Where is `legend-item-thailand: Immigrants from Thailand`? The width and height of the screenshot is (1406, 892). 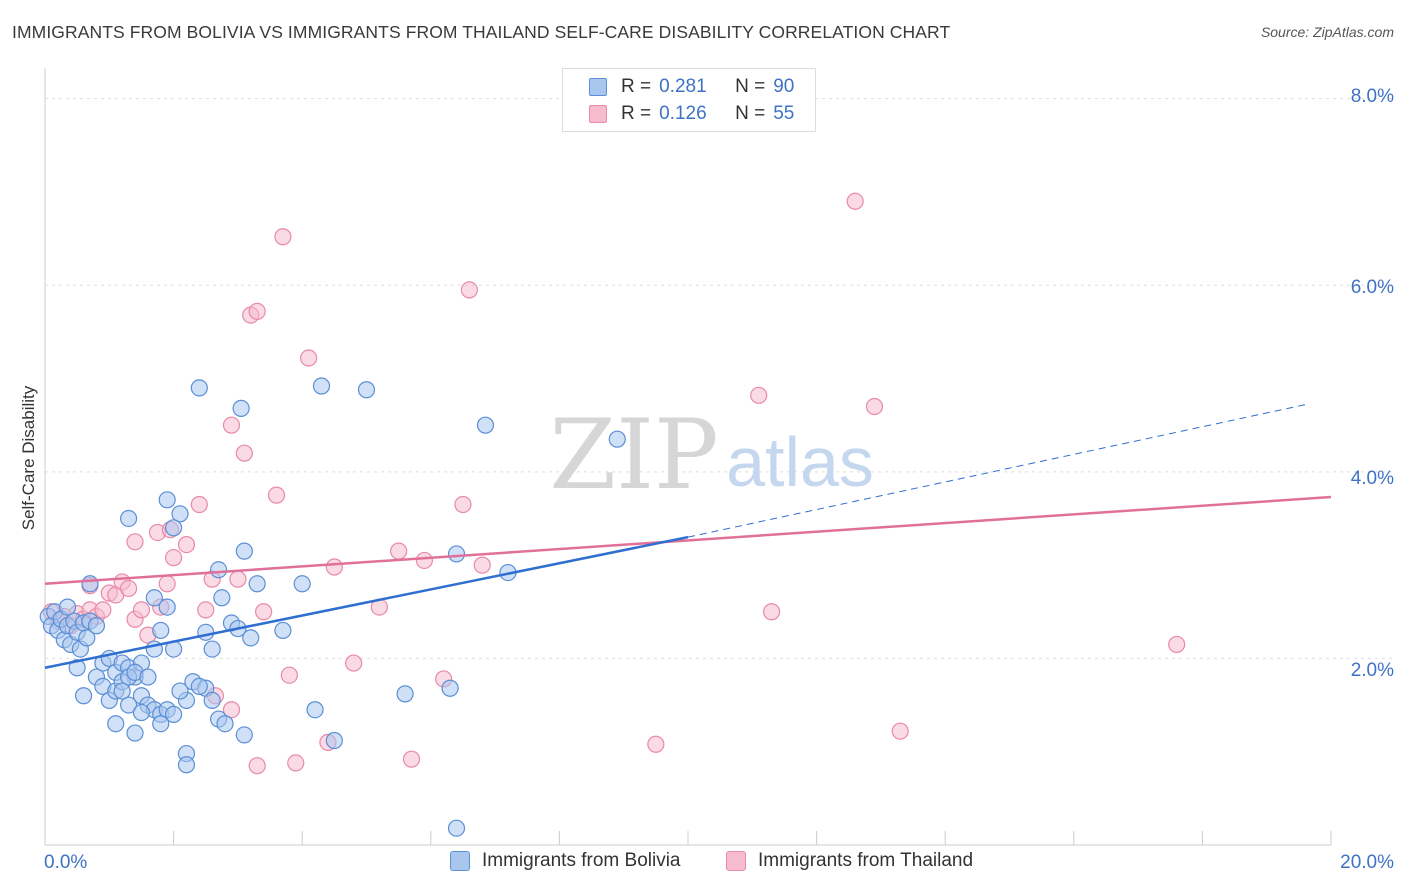
legend-item-thailand: Immigrants from Thailand is located at coordinates (849, 861).